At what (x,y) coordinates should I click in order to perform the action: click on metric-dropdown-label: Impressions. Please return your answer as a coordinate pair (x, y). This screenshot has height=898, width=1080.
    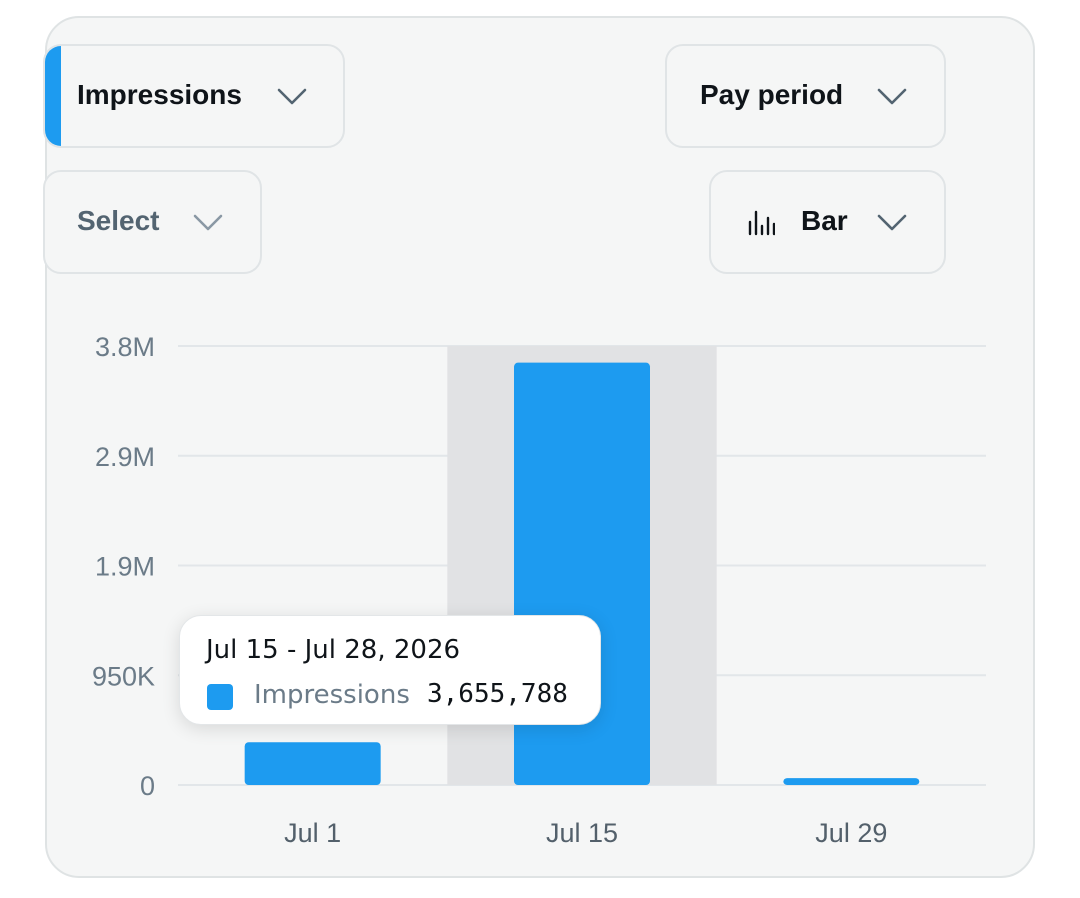
    Looking at the image, I should click on (159, 94).